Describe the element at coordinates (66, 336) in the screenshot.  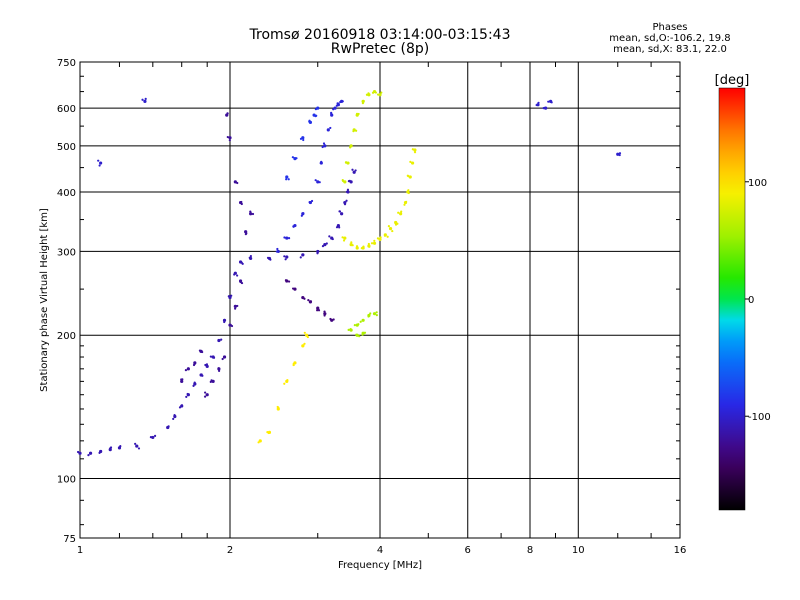
I see `y-tick-label: 200` at that location.